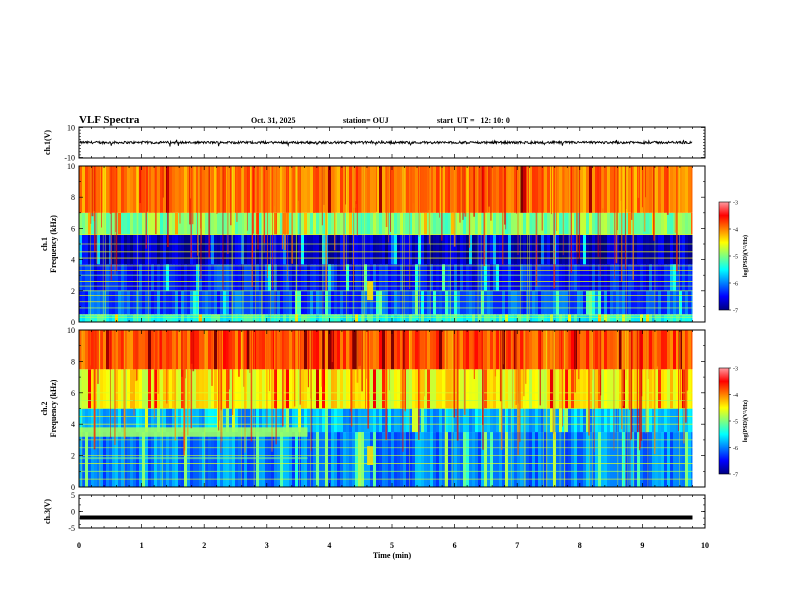 The image size is (792, 612). I want to click on panel-frame, so click(392, 511).